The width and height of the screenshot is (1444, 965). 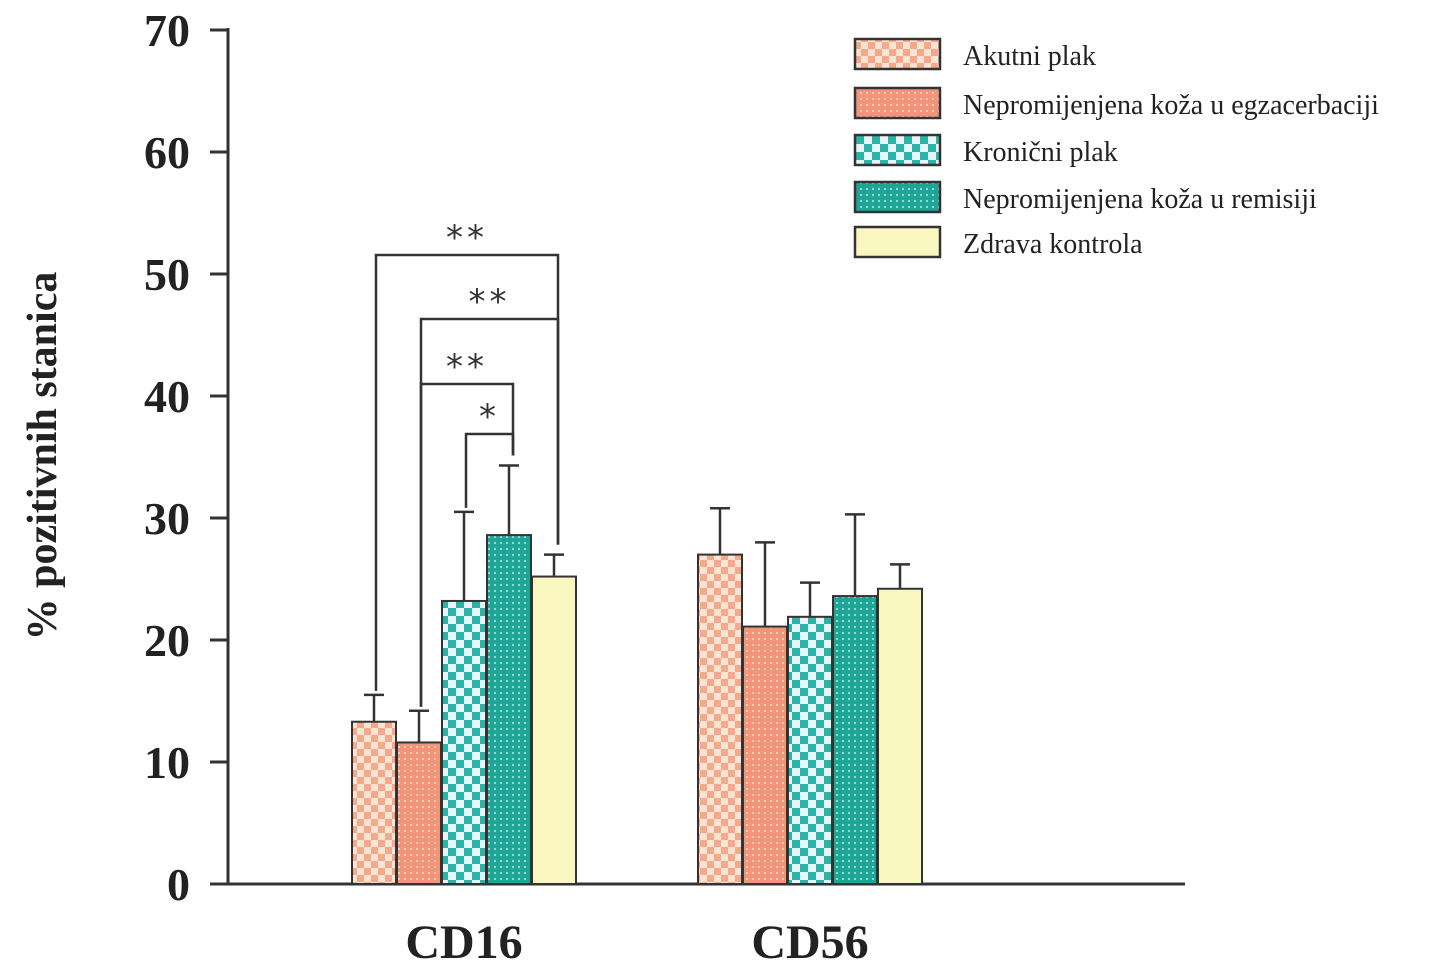 What do you see at coordinates (167, 640) in the screenshot?
I see `y-tick-label: 20` at bounding box center [167, 640].